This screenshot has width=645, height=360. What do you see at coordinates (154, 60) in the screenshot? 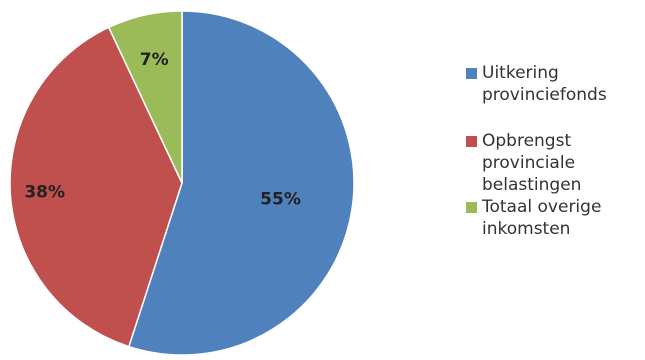
I see `data-label-totaal-overige-inkomsten: 7%` at bounding box center [154, 60].